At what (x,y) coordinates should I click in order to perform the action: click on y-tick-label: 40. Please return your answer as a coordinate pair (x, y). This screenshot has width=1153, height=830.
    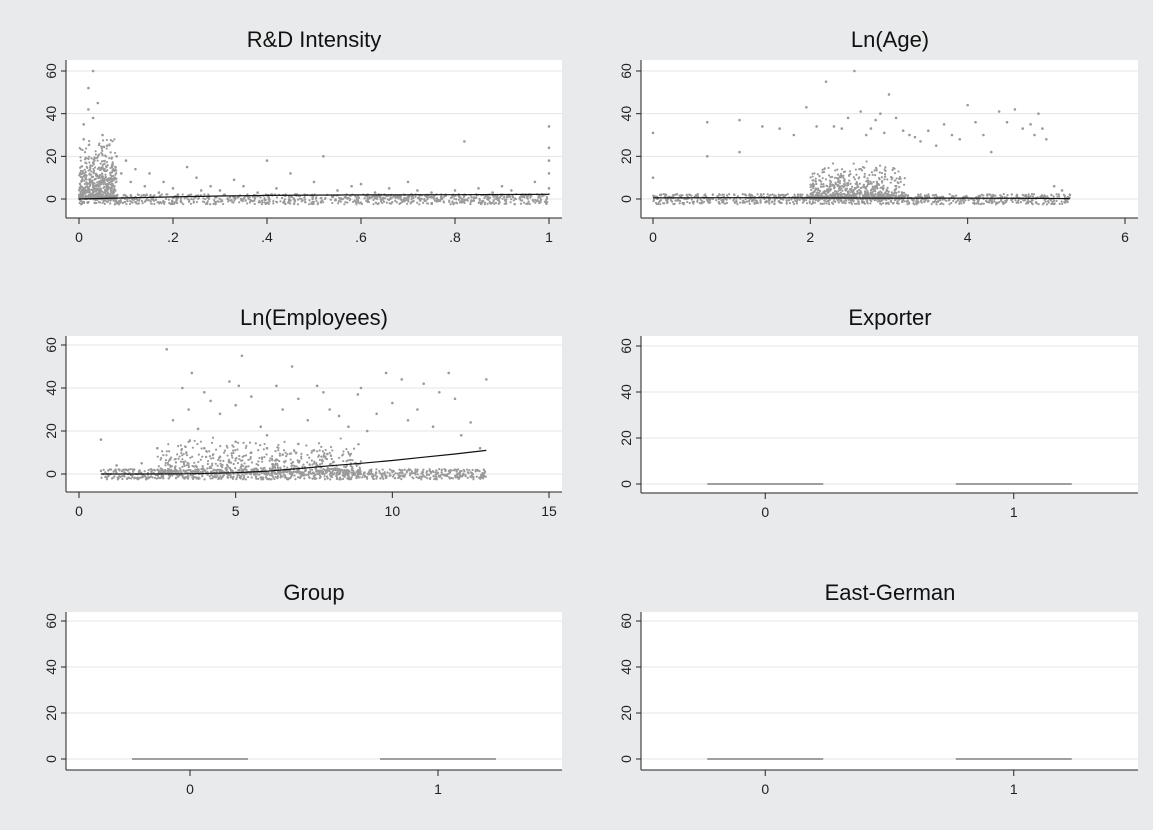
    Looking at the image, I should click on (626, 667).